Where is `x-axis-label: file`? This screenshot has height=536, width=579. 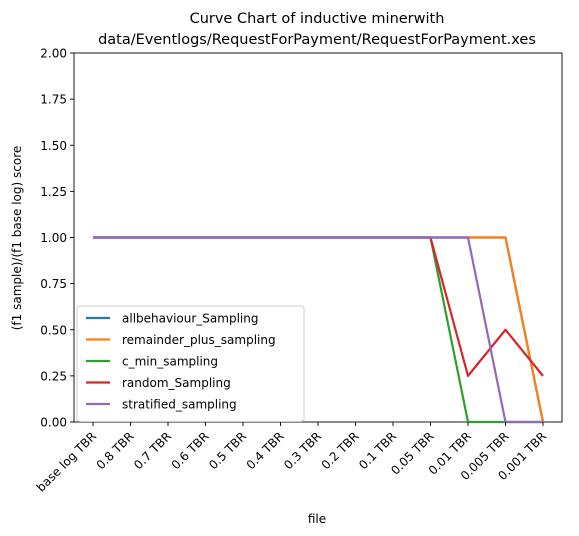
x-axis-label: file is located at coordinates (317, 519).